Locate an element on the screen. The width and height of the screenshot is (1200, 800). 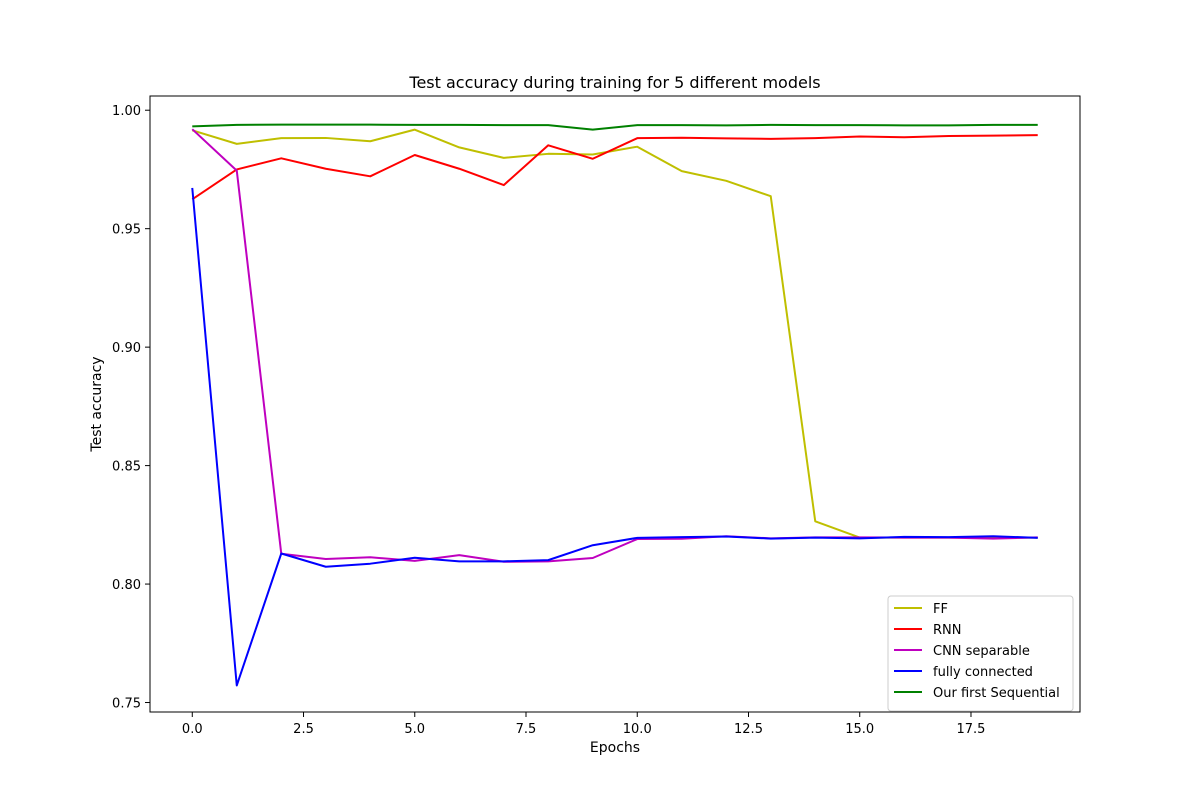
x-tick-label: 0.0 is located at coordinates (192, 729).